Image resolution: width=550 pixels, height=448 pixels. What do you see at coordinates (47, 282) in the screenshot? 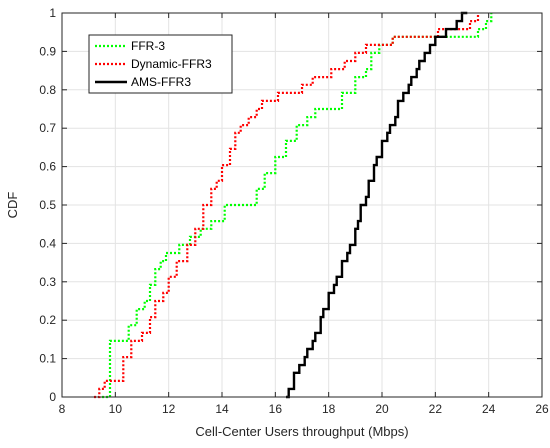
I see `y-tick-label: 0.3` at bounding box center [47, 282].